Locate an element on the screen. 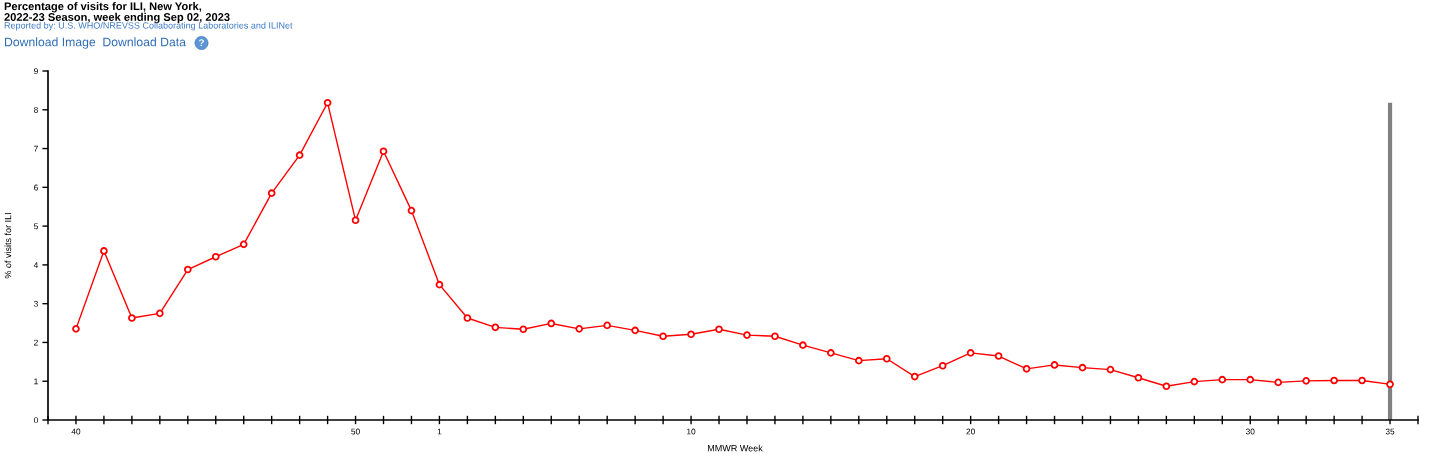 The height and width of the screenshot is (464, 1456). x-tick-label: 40 is located at coordinates (76, 431).